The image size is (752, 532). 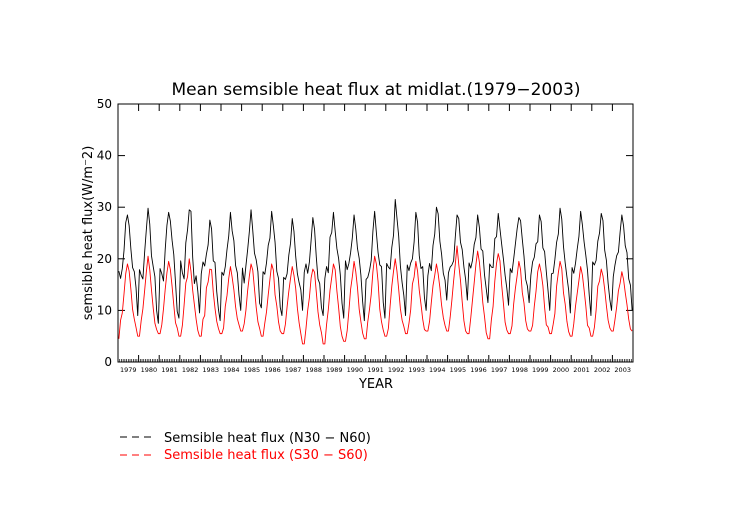 What do you see at coordinates (478, 370) in the screenshot?
I see `x-tick-label: 1996` at bounding box center [478, 370].